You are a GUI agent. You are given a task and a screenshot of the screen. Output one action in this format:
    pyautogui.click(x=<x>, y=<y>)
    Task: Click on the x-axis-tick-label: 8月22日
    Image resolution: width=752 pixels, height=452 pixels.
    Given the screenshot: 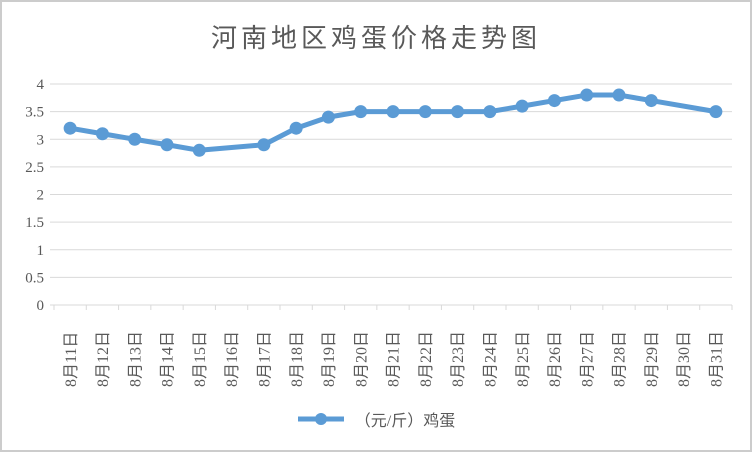 What is the action you would take?
    pyautogui.click(x=426, y=359)
    